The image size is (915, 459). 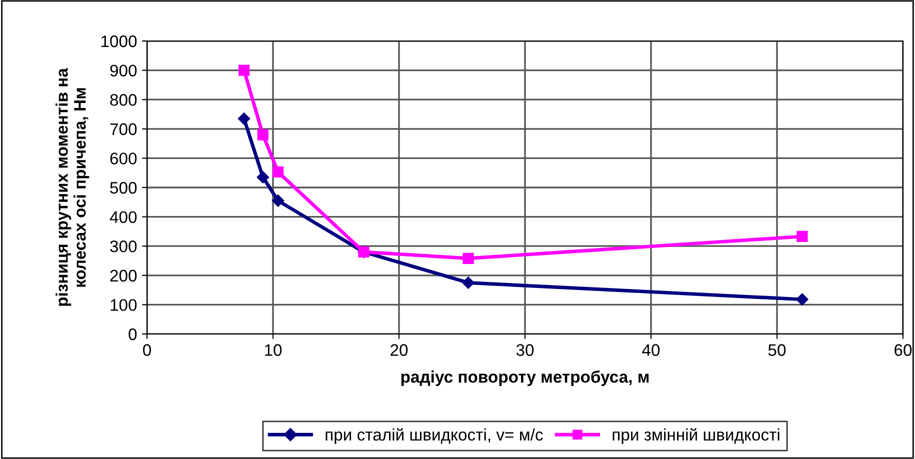 I want to click on x-tick-label: 10, so click(x=273, y=350).